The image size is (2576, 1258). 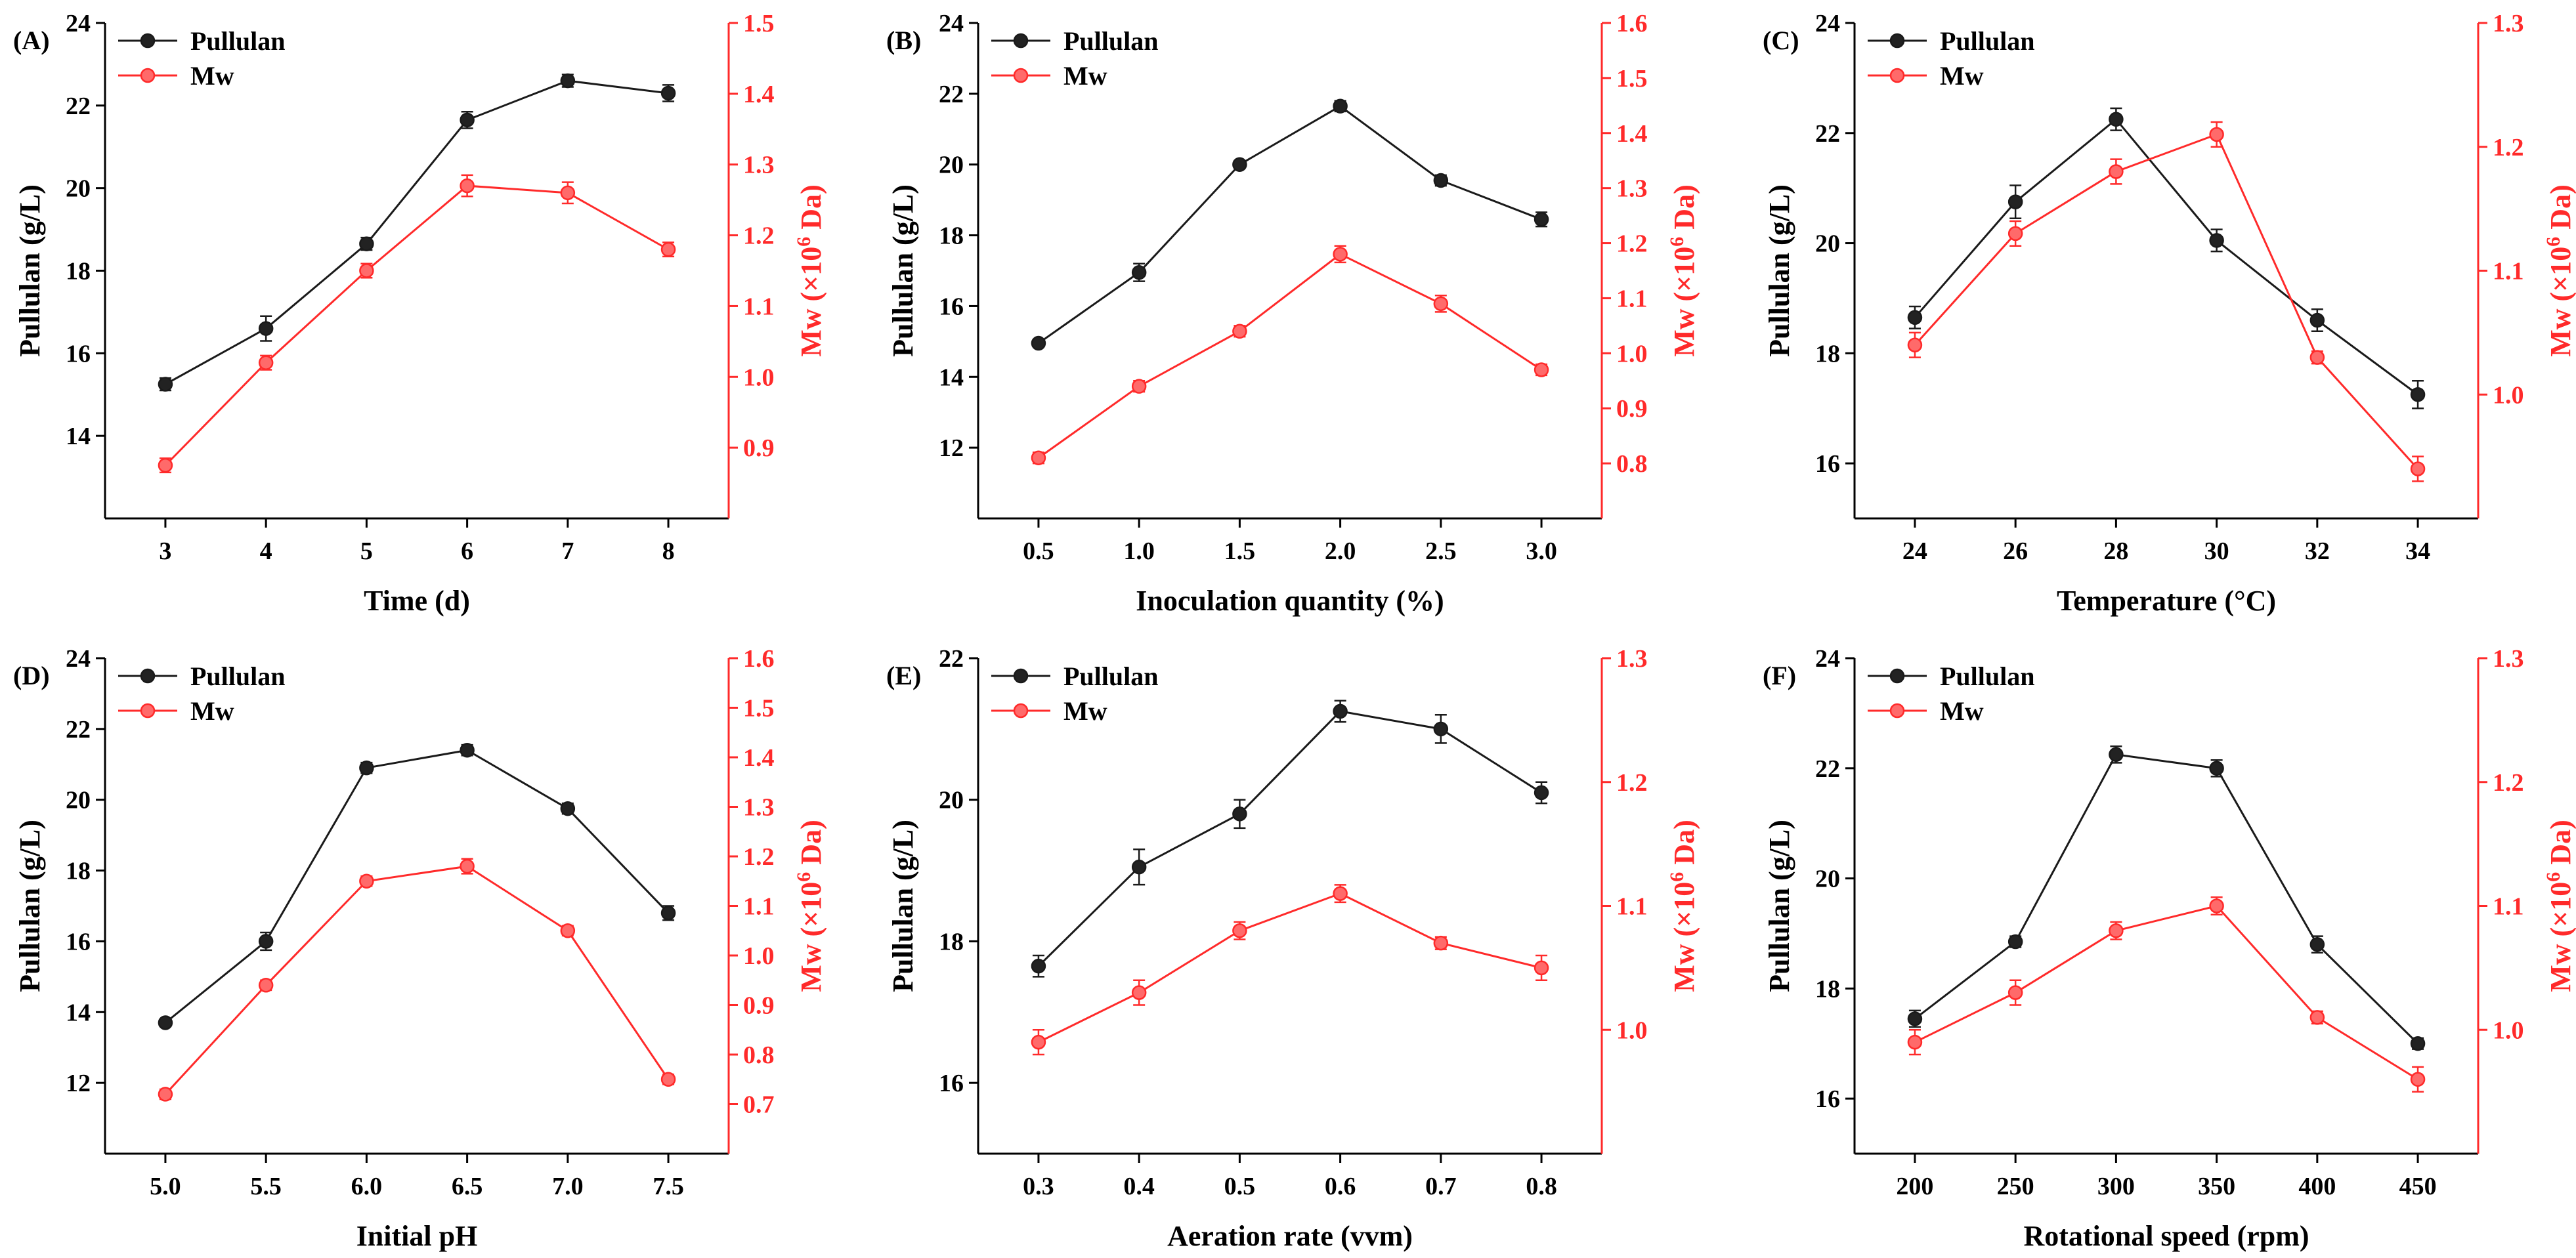 What do you see at coordinates (1441, 1186) in the screenshot?
I see `x-tick-label: 0.7` at bounding box center [1441, 1186].